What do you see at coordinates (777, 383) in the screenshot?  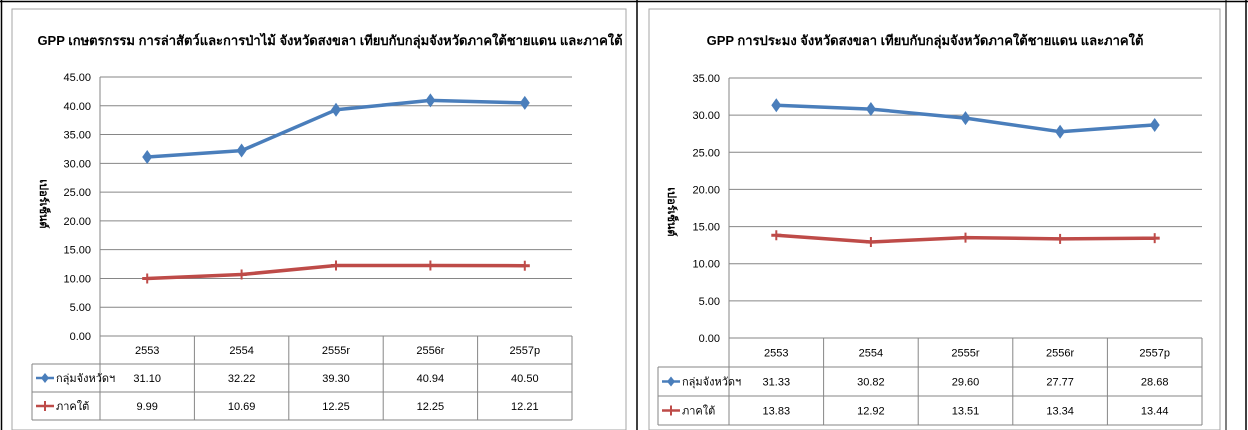 I see `data-table-value: 31.33` at bounding box center [777, 383].